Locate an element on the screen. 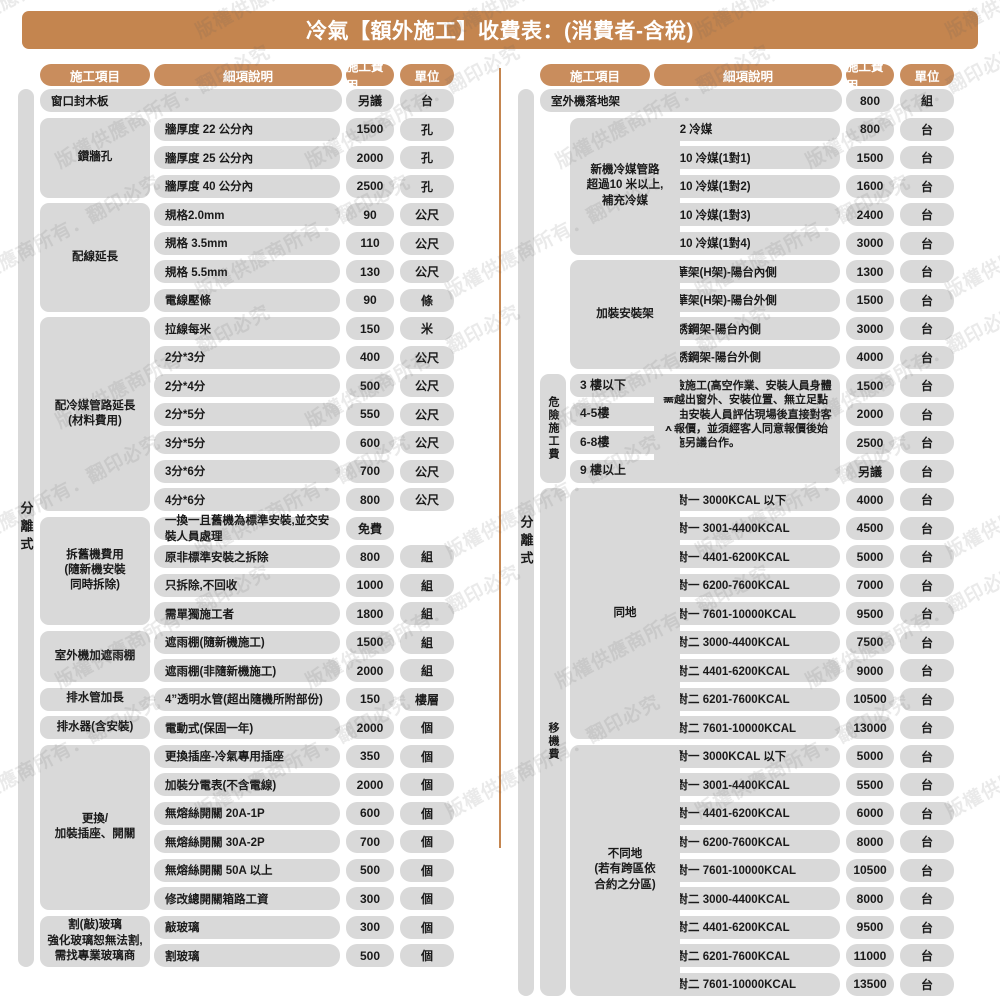  cell-unit: 條 is located at coordinates (427, 300).